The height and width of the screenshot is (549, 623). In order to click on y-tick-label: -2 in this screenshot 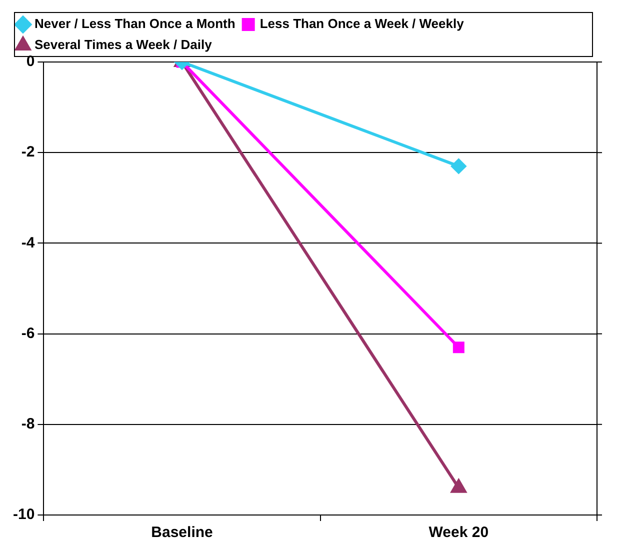, I will do `click(28, 152)`.